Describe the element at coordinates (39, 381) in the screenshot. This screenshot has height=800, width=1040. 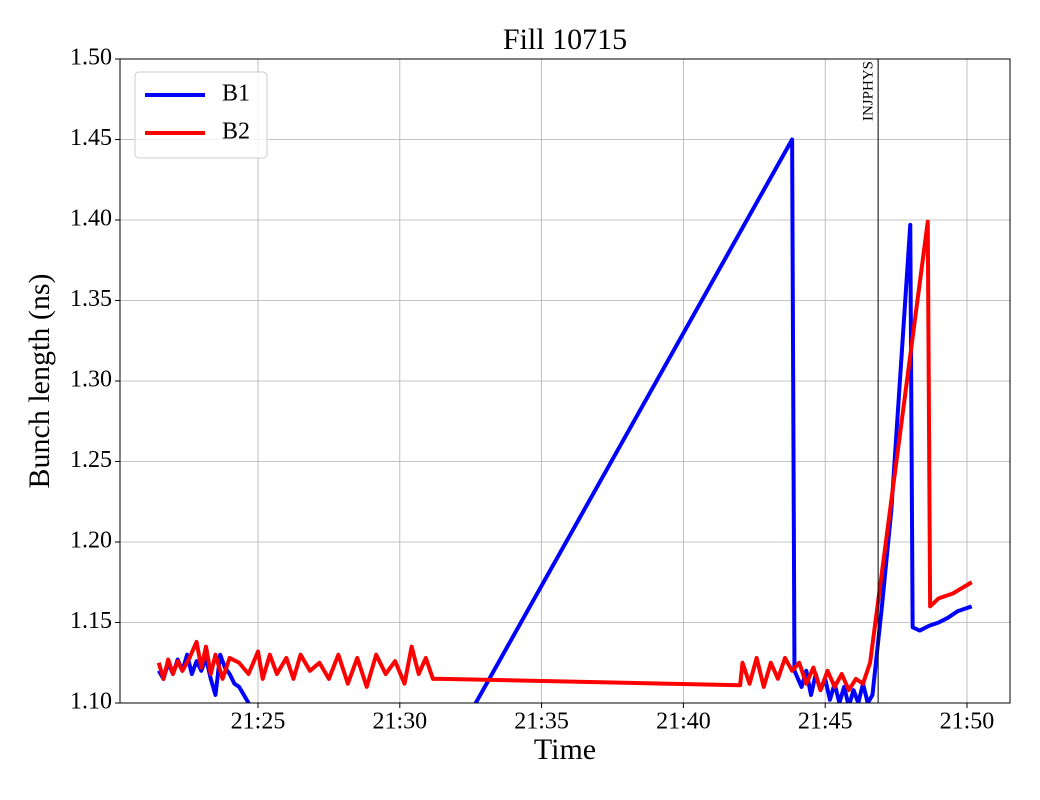
I see `y-axis-label: Bunch length (ns)` at that location.